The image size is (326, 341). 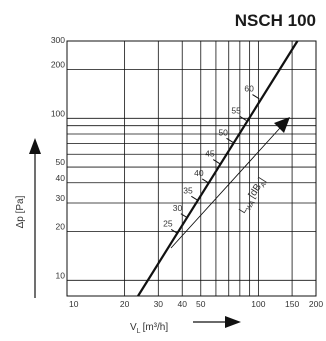 What do you see at coordinates (185, 325) in the screenshot?
I see `x-axis-label-group: VL [m³/h]` at bounding box center [185, 325].